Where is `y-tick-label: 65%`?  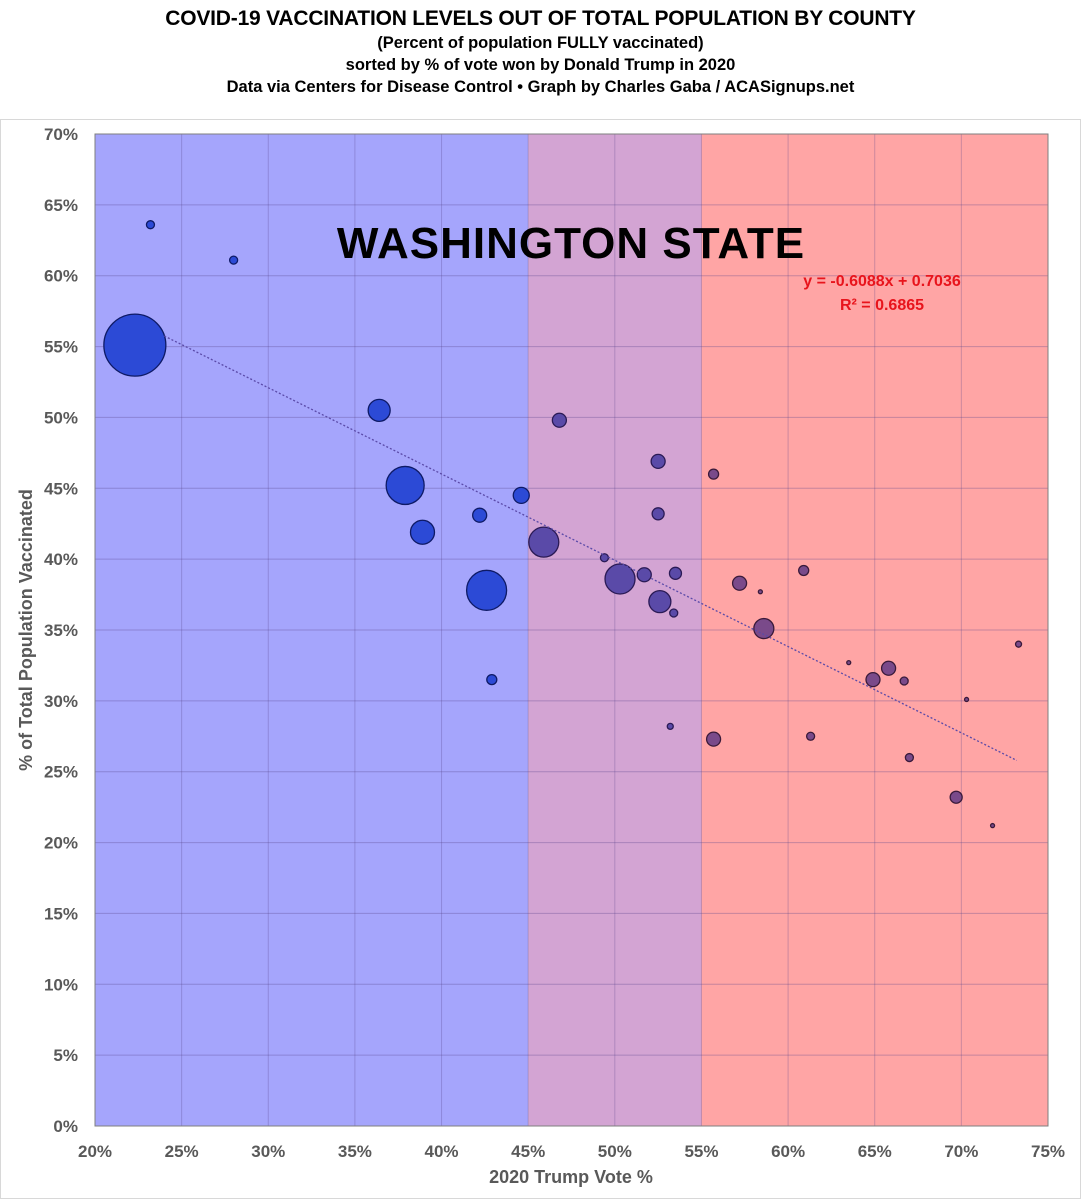
y-tick-label: 65% is located at coordinates (61, 205).